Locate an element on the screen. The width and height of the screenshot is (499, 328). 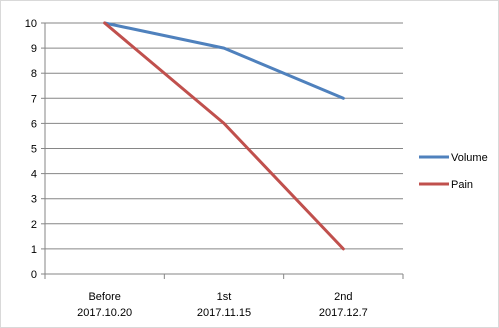
y-tick-label: 0 is located at coordinates (34, 275).